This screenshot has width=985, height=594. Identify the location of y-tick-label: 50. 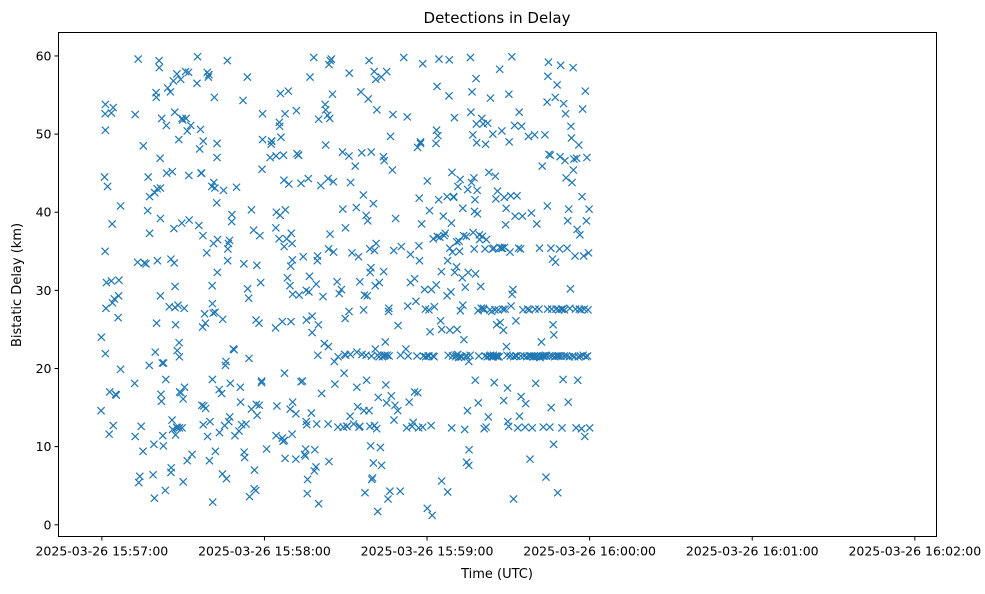
(44, 134).